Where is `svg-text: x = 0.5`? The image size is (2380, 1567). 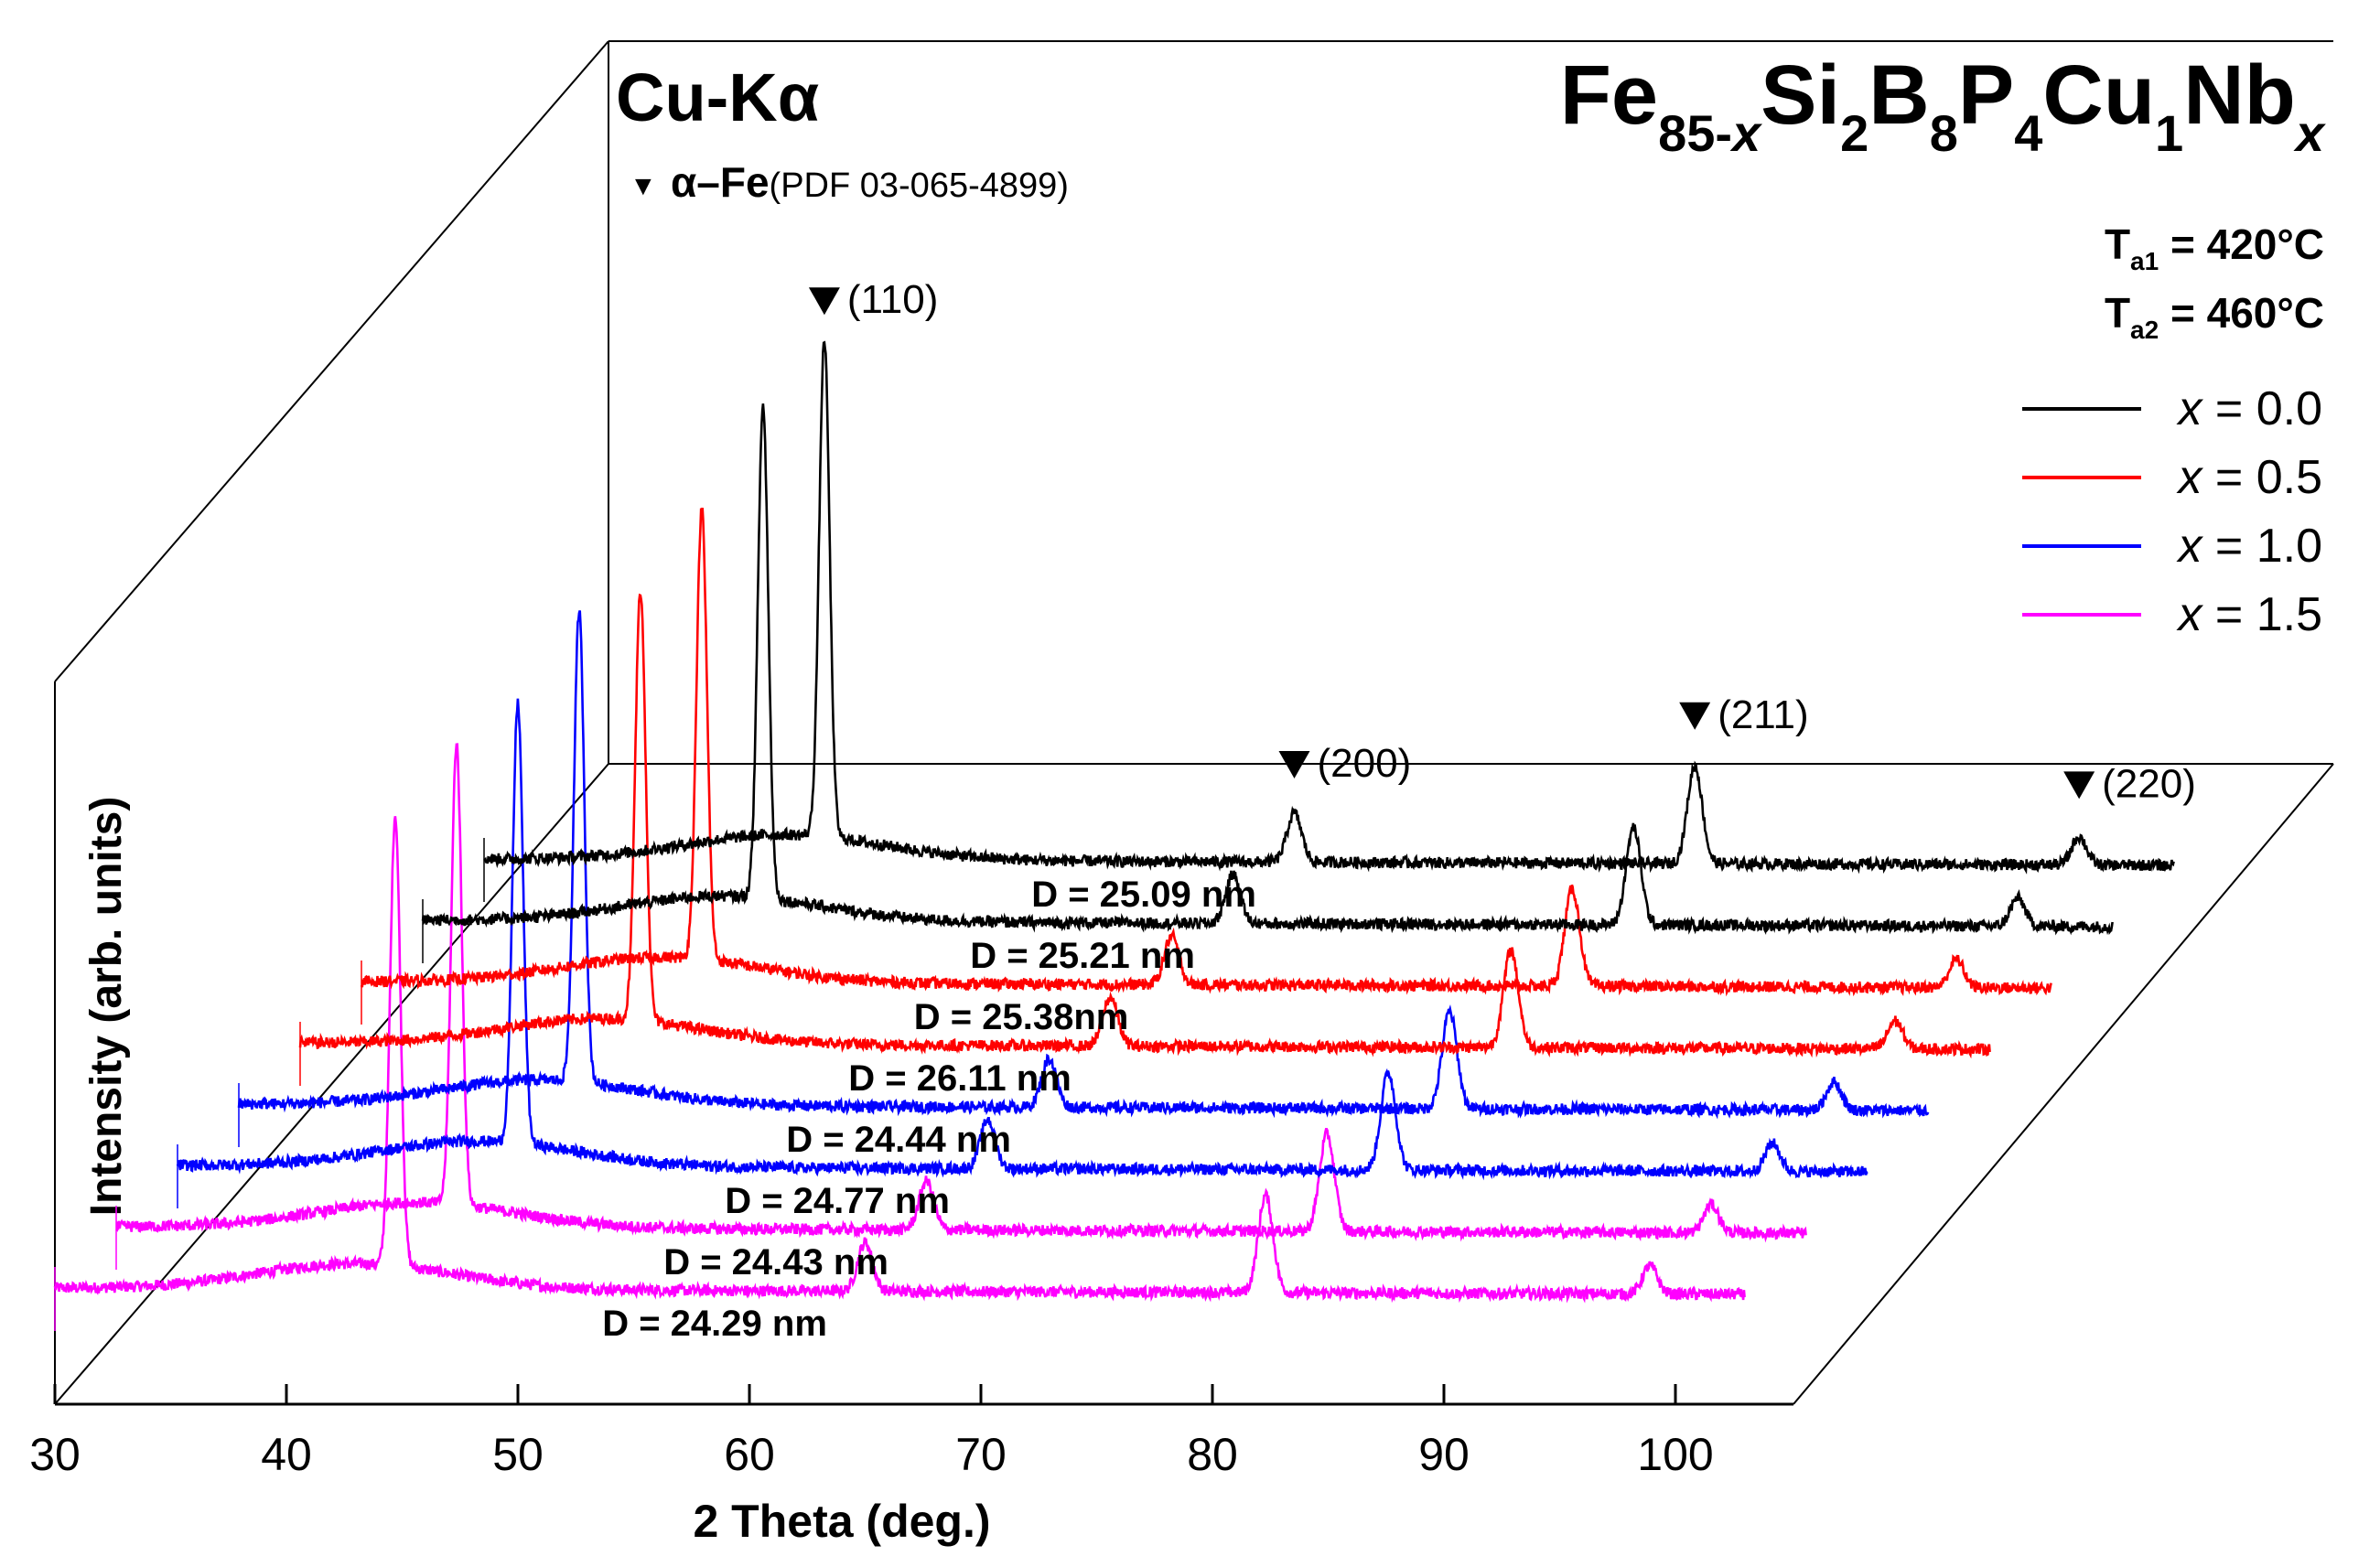 svg-text: x = 0.5 is located at coordinates (2248, 477).